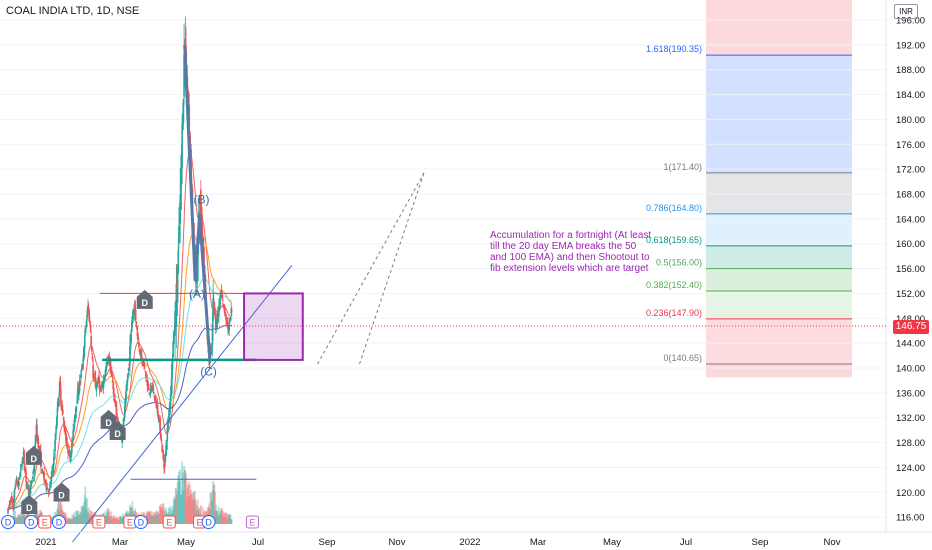 The image size is (932, 550). Describe the element at coordinates (911, 327) in the screenshot. I see `last-price-tag: 146.75` at that location.